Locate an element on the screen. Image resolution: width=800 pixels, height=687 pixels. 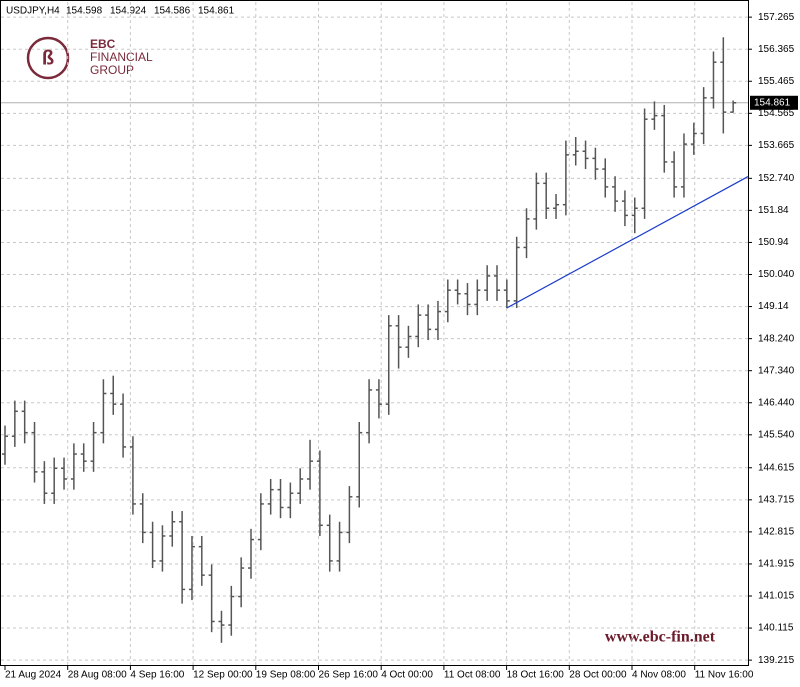
low-last: 154.586 is located at coordinates (172, 11).